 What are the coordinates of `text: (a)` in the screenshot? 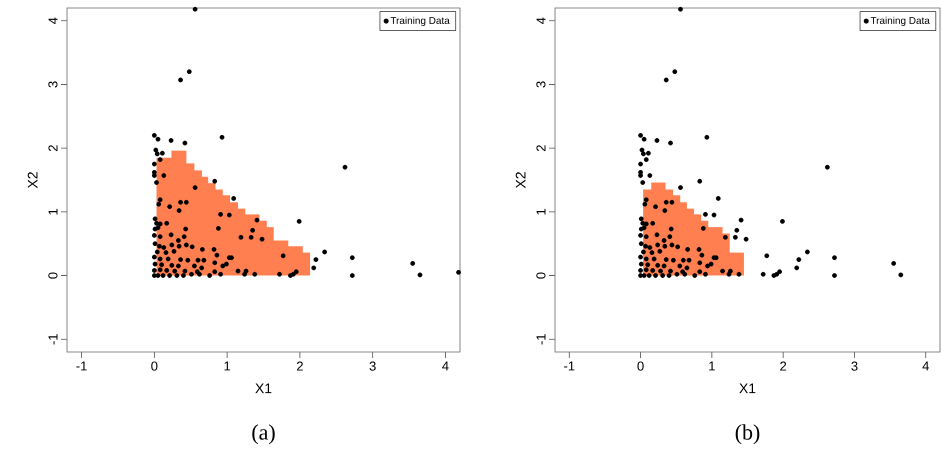 It's located at (263, 434).